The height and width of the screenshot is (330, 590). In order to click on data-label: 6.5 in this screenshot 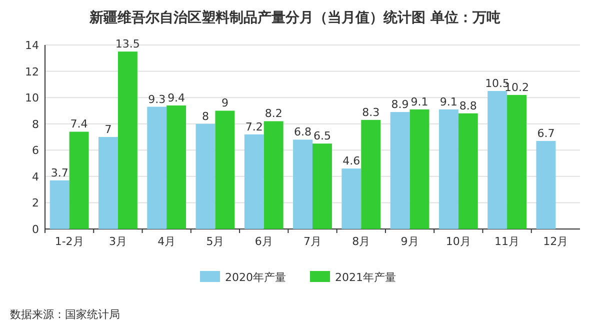, I will do `click(322, 136)`.